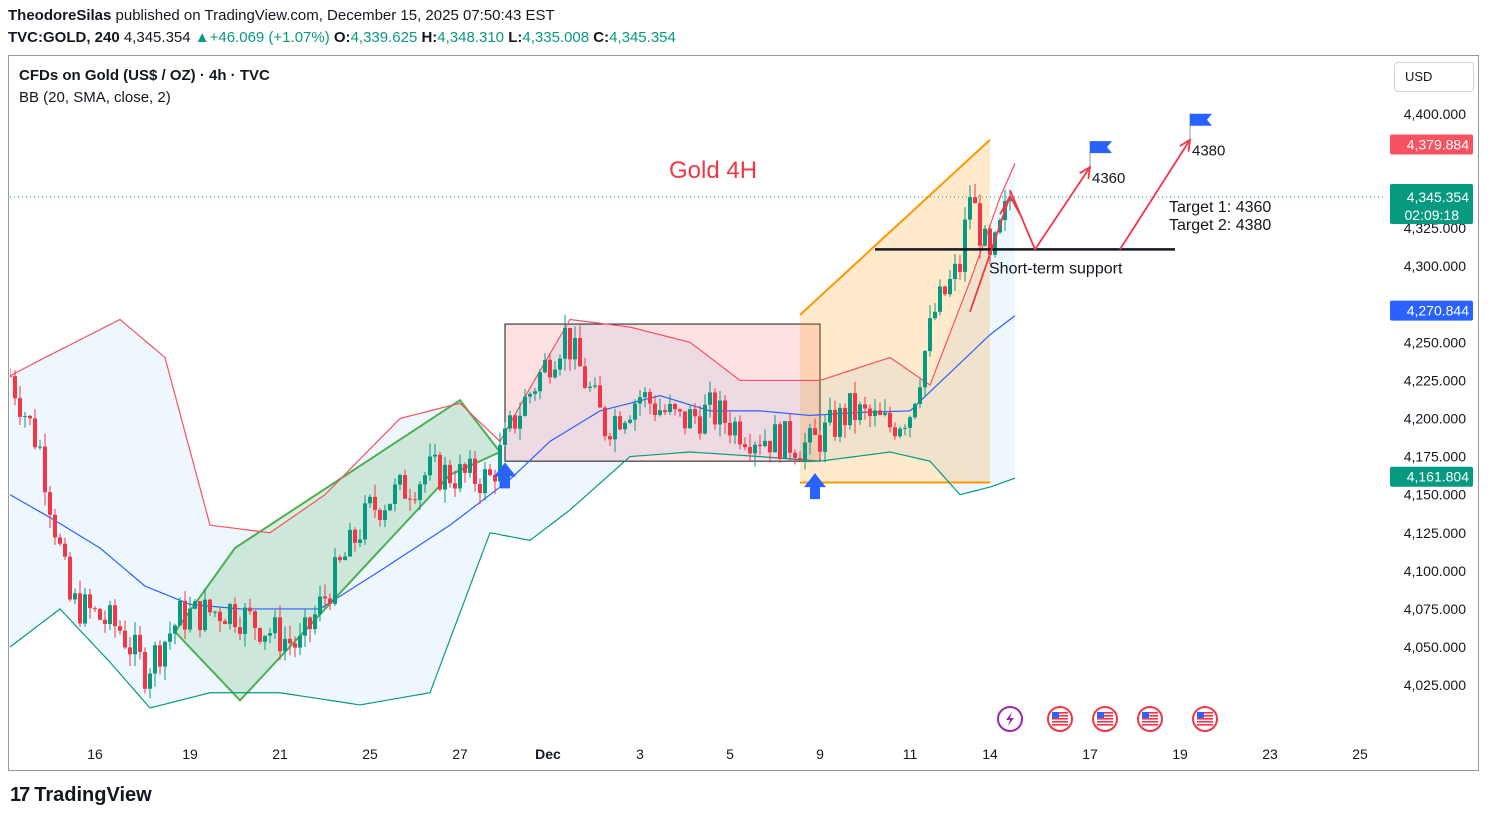 The image size is (1488, 818). I want to click on y-axis-tick: 4,325.000, so click(1435, 228).